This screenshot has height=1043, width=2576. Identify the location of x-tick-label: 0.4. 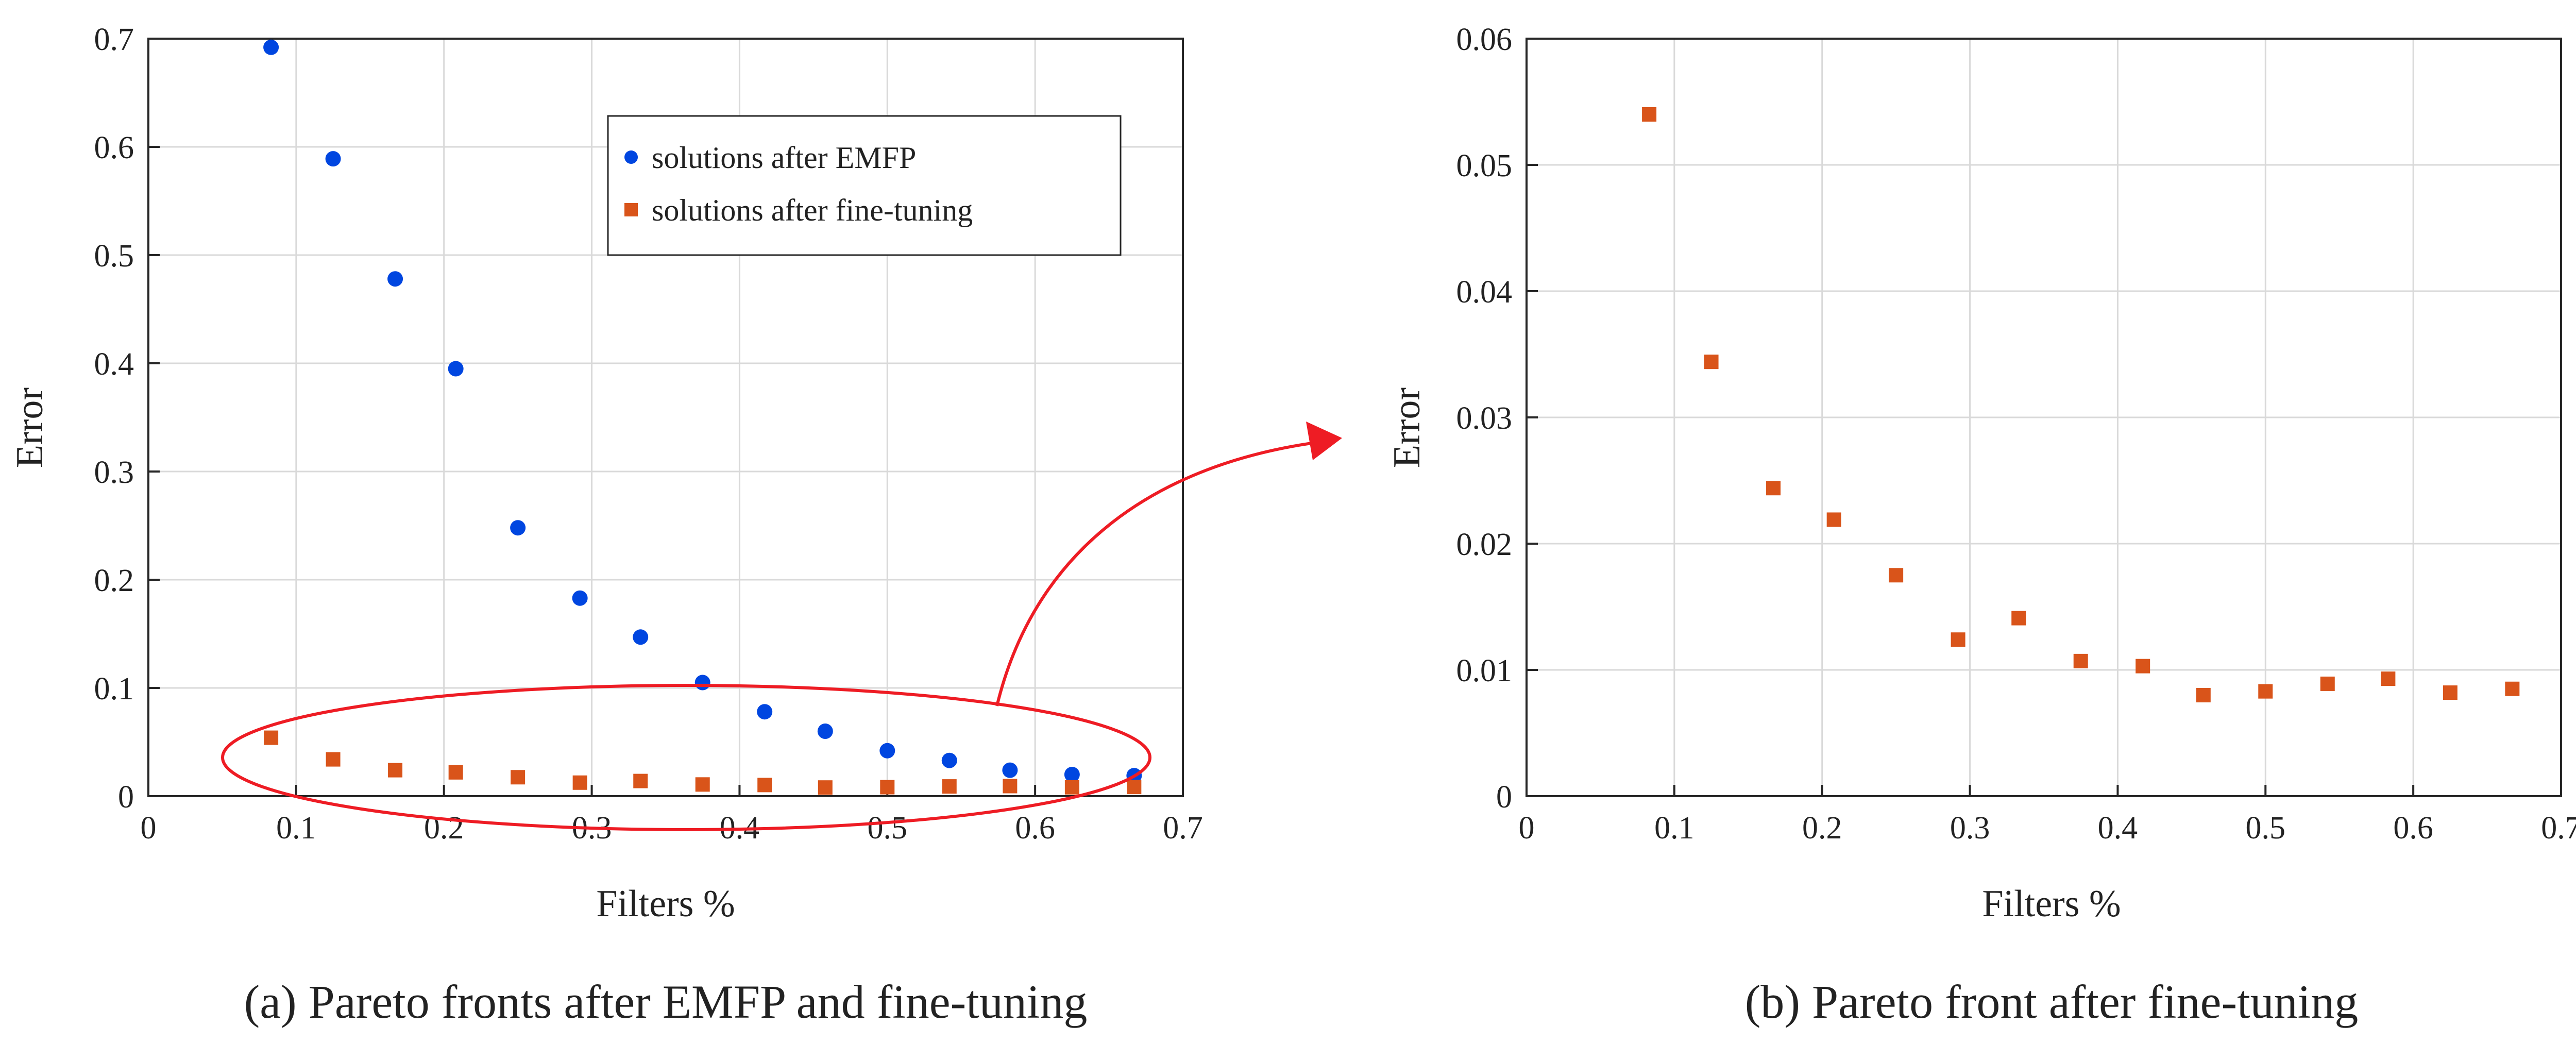
(2118, 828).